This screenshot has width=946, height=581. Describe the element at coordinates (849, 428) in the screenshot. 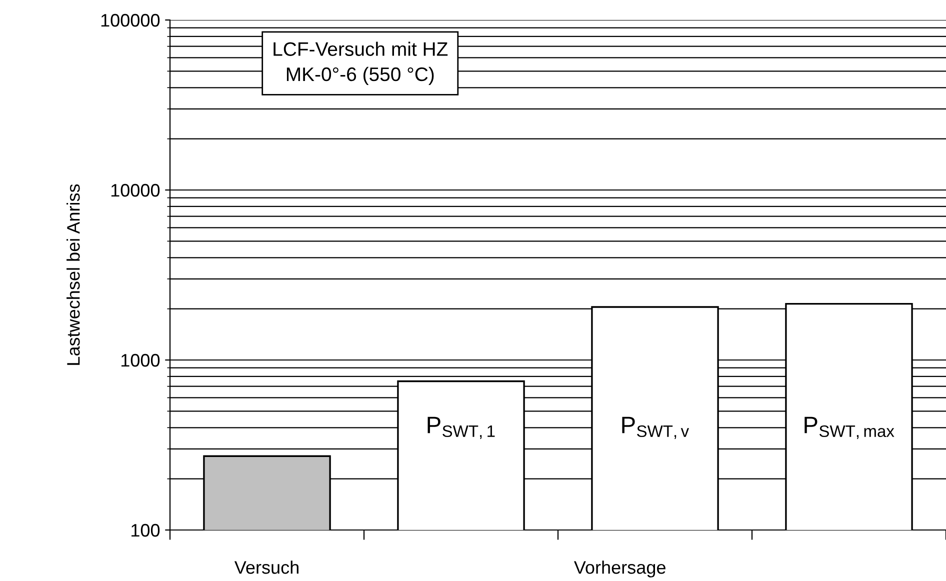

I see `annotation: P$_{SWT,max}$` at that location.